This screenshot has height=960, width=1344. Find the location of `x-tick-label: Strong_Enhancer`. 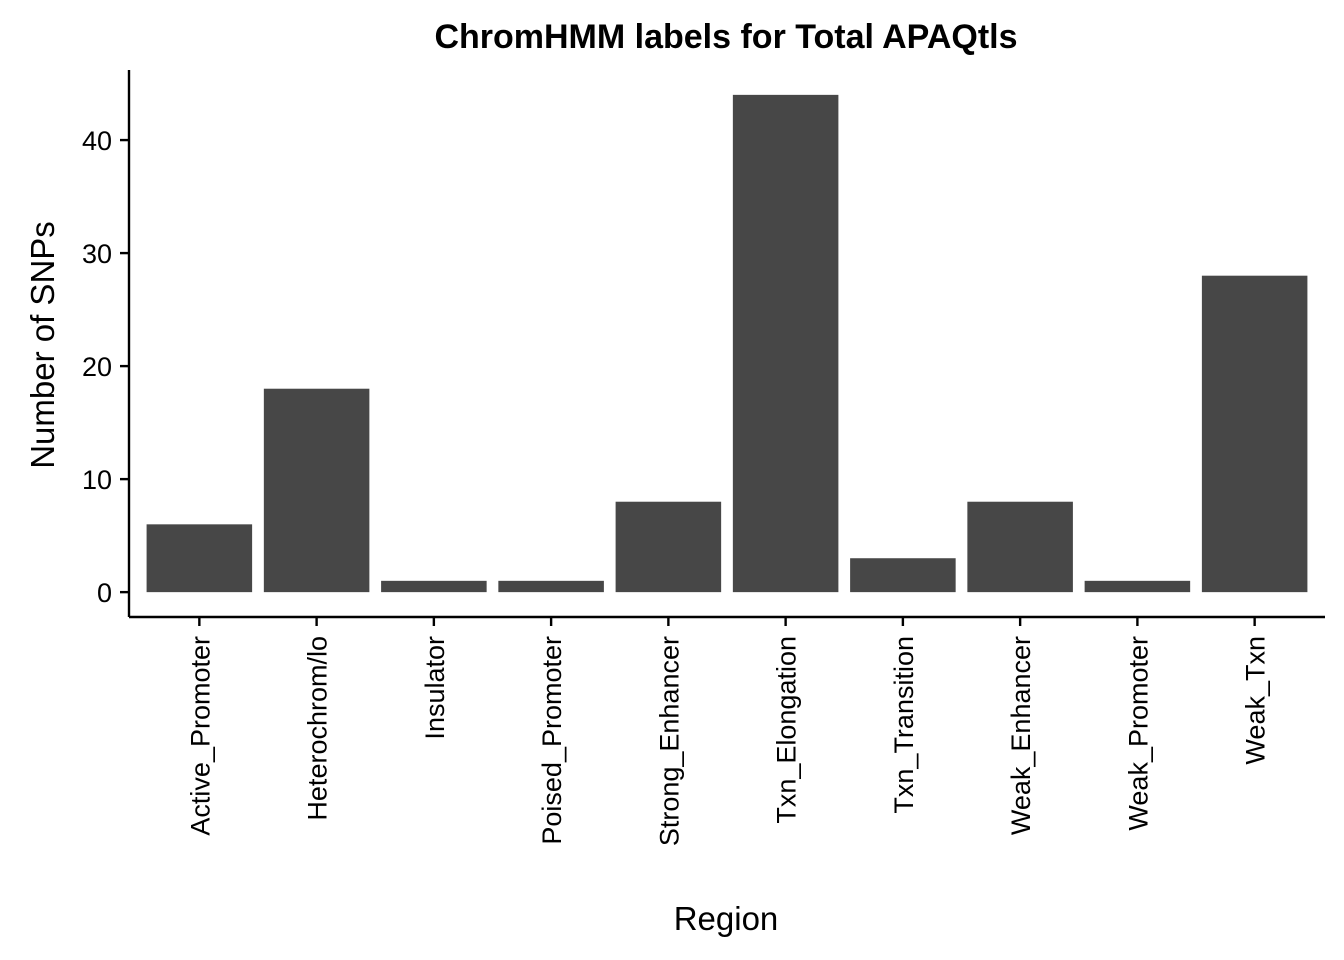

x-tick-label: Strong_Enhancer is located at coordinates (669, 741).